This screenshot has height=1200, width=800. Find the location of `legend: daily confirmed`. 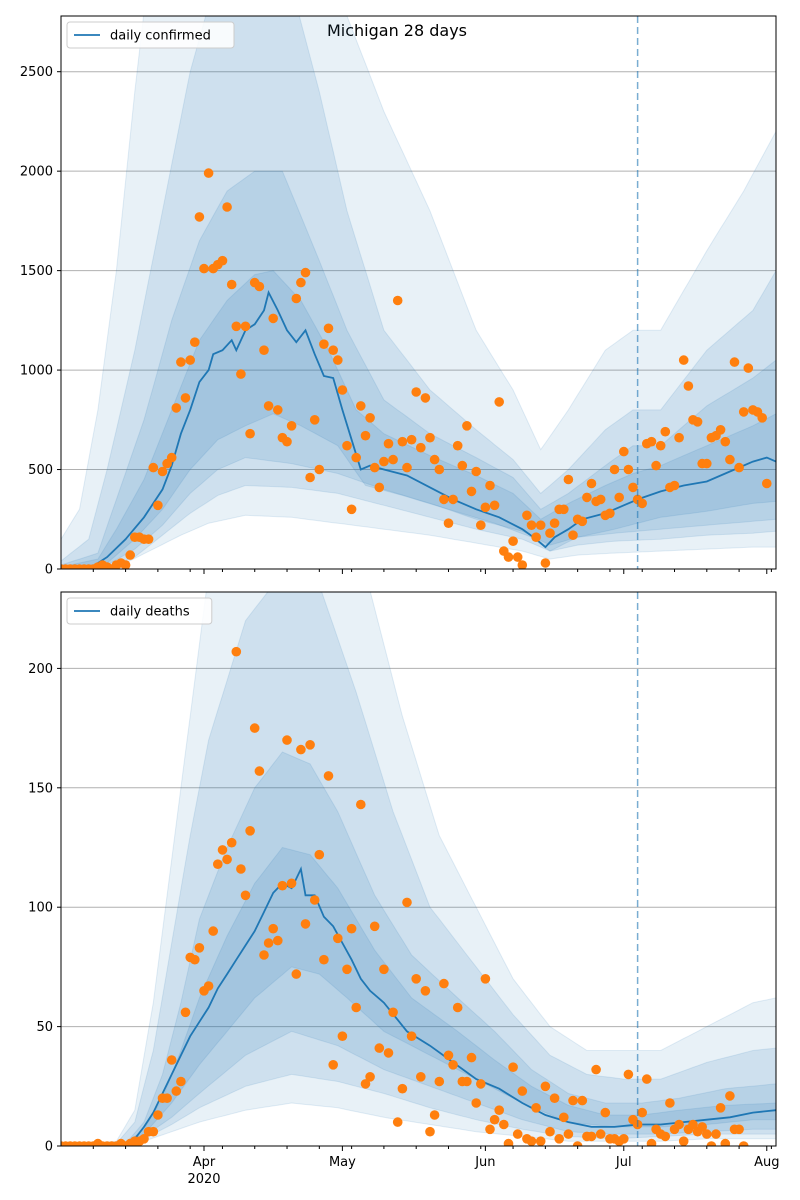

legend: daily confirmed is located at coordinates (150, 35).